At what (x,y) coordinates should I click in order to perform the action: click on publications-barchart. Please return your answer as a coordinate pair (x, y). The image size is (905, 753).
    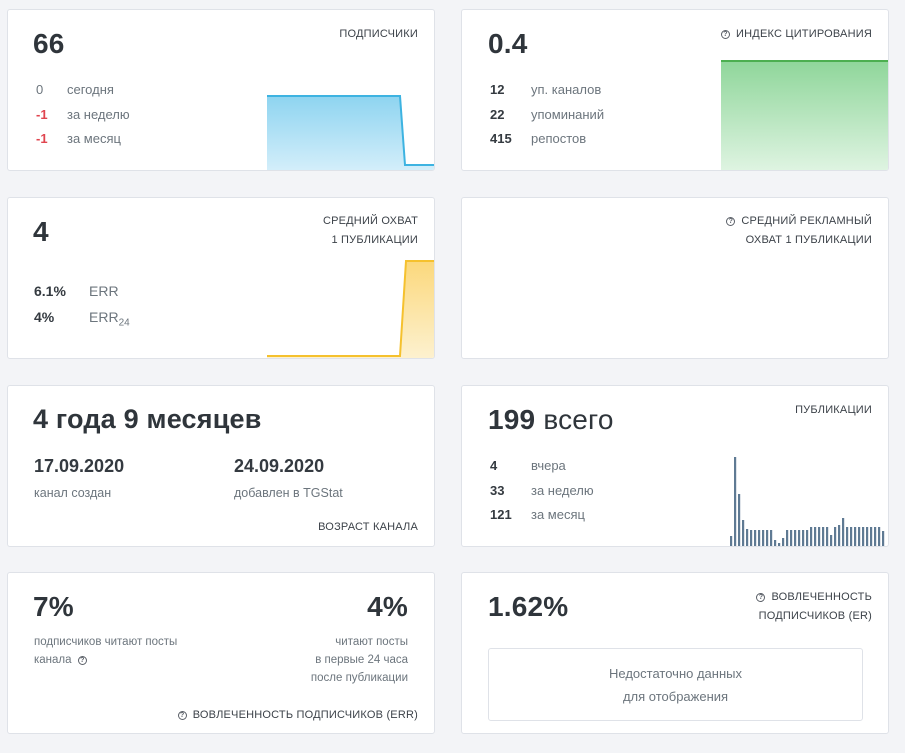
    Looking at the image, I should click on (808, 498).